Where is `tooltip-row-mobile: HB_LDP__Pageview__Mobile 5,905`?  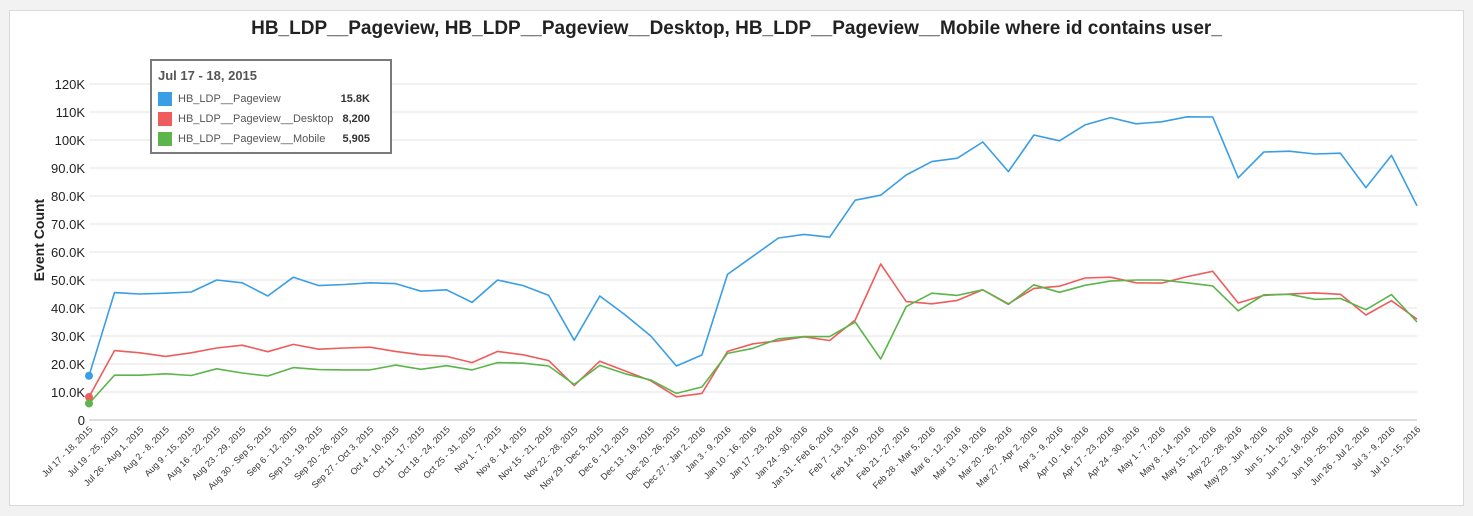 tooltip-row-mobile: HB_LDP__Pageview__Mobile 5,905 is located at coordinates (270, 140).